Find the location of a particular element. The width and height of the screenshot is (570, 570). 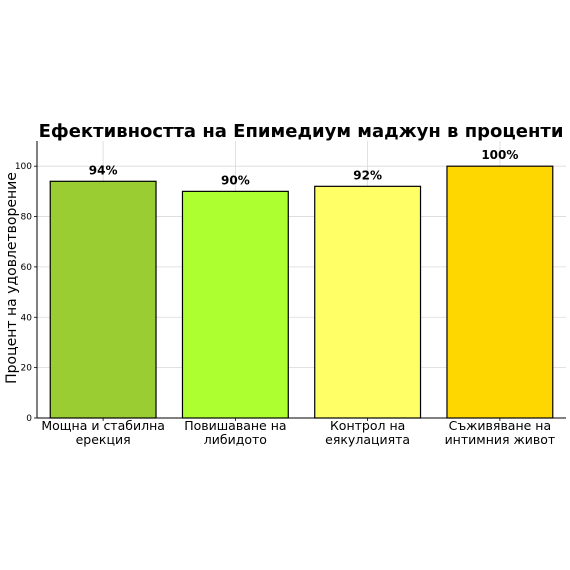

y-tick-label: 40 is located at coordinates (27, 318).